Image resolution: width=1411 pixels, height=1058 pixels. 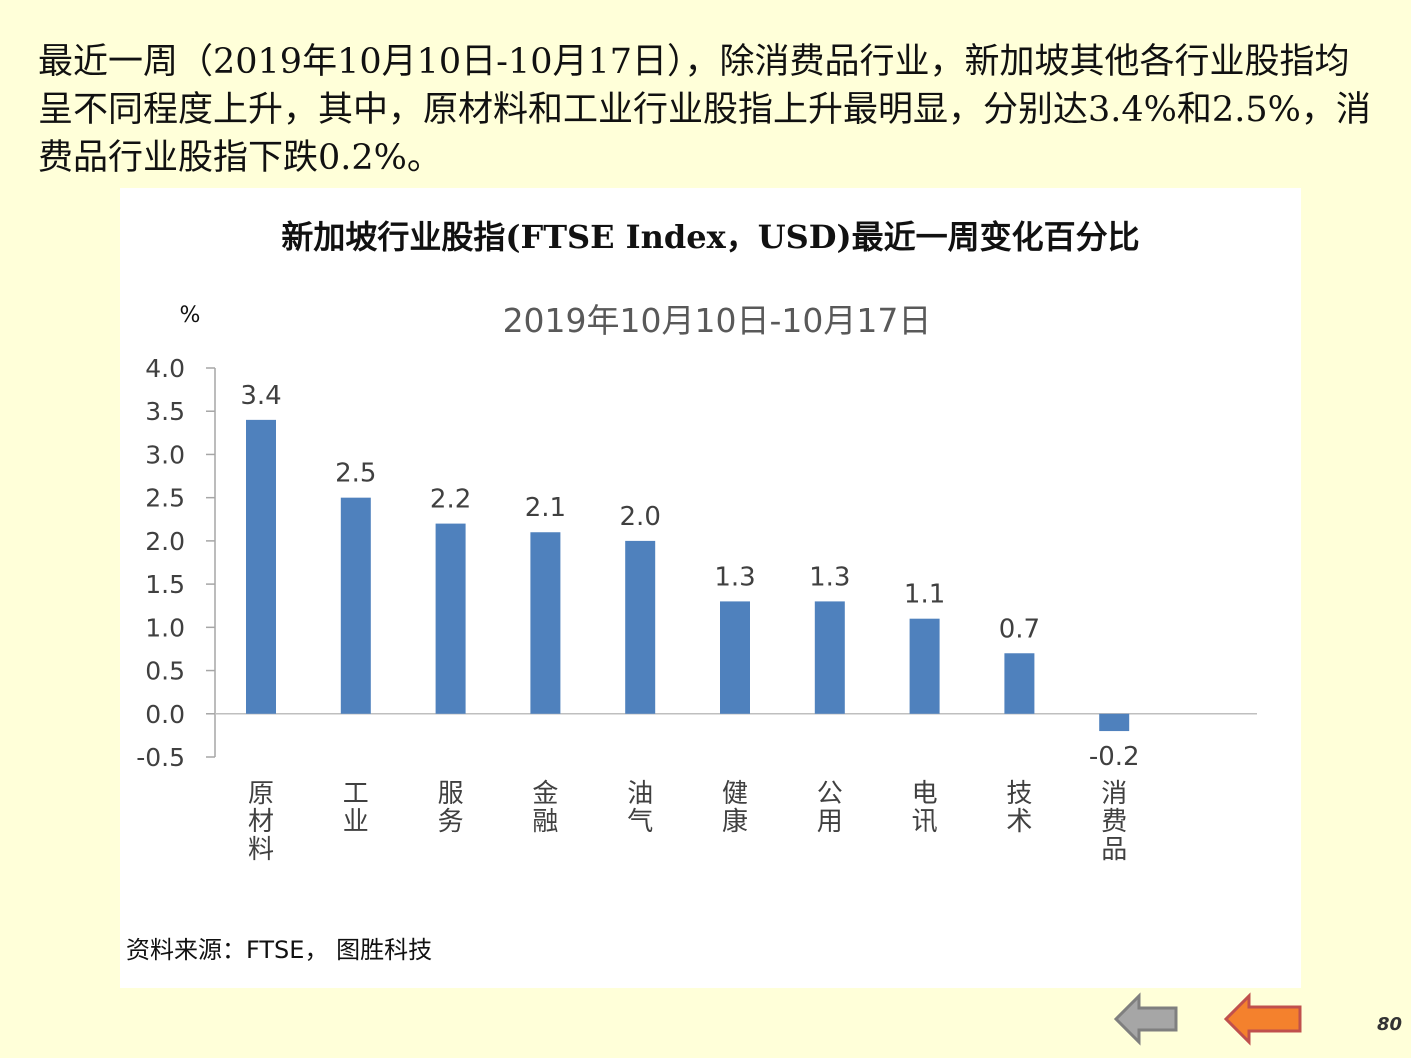 What do you see at coordinates (545, 508) in the screenshot?
I see `data-label: 2.1` at bounding box center [545, 508].